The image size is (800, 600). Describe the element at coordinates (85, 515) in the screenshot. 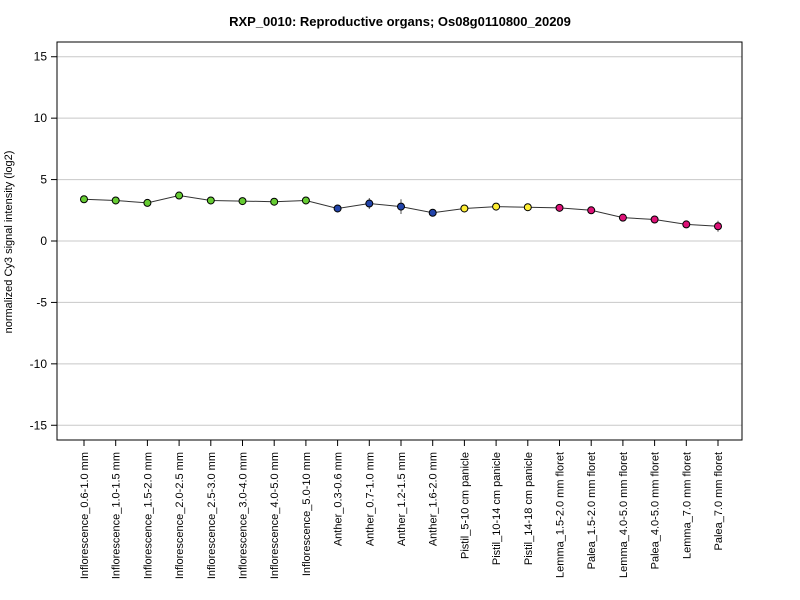

I see `x-tick-label: Inflorescence_0.6-1.0 mm` at that location.